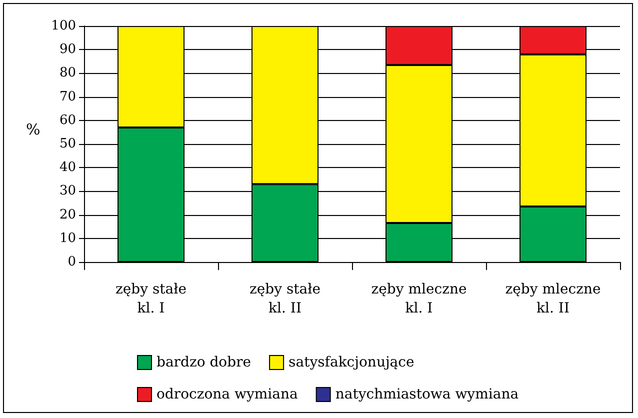  What do you see at coordinates (72, 262) in the screenshot?
I see `y-tick-label: 0` at bounding box center [72, 262].